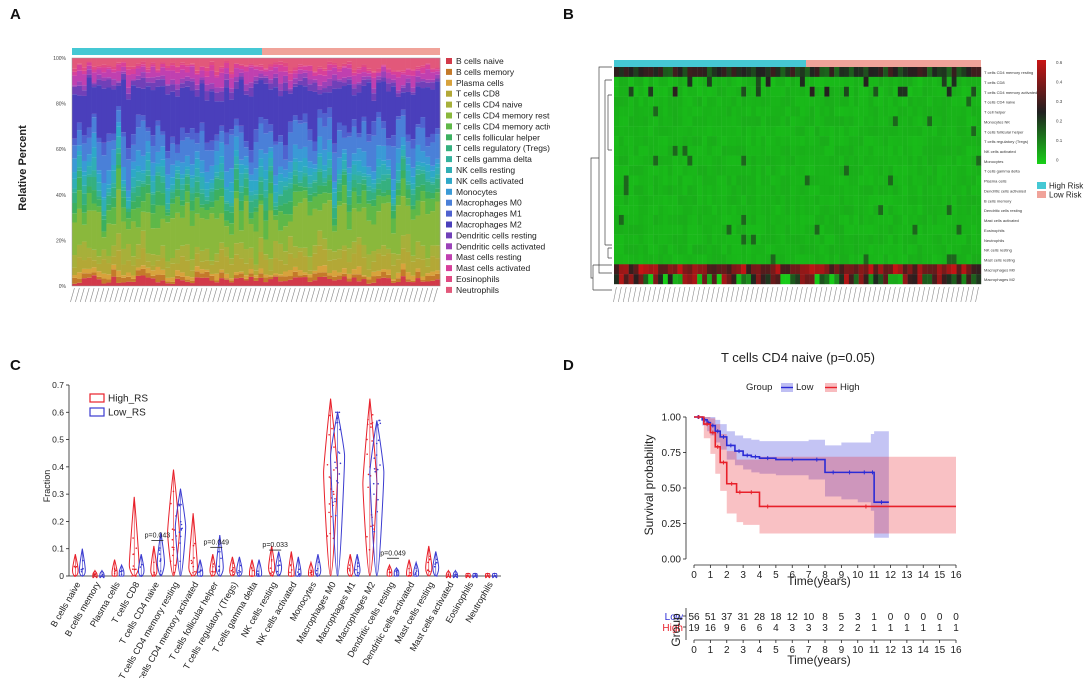  What do you see at coordinates (923, 617) in the screenshot?
I see `panel-d-table-cell: 0` at bounding box center [923, 617].